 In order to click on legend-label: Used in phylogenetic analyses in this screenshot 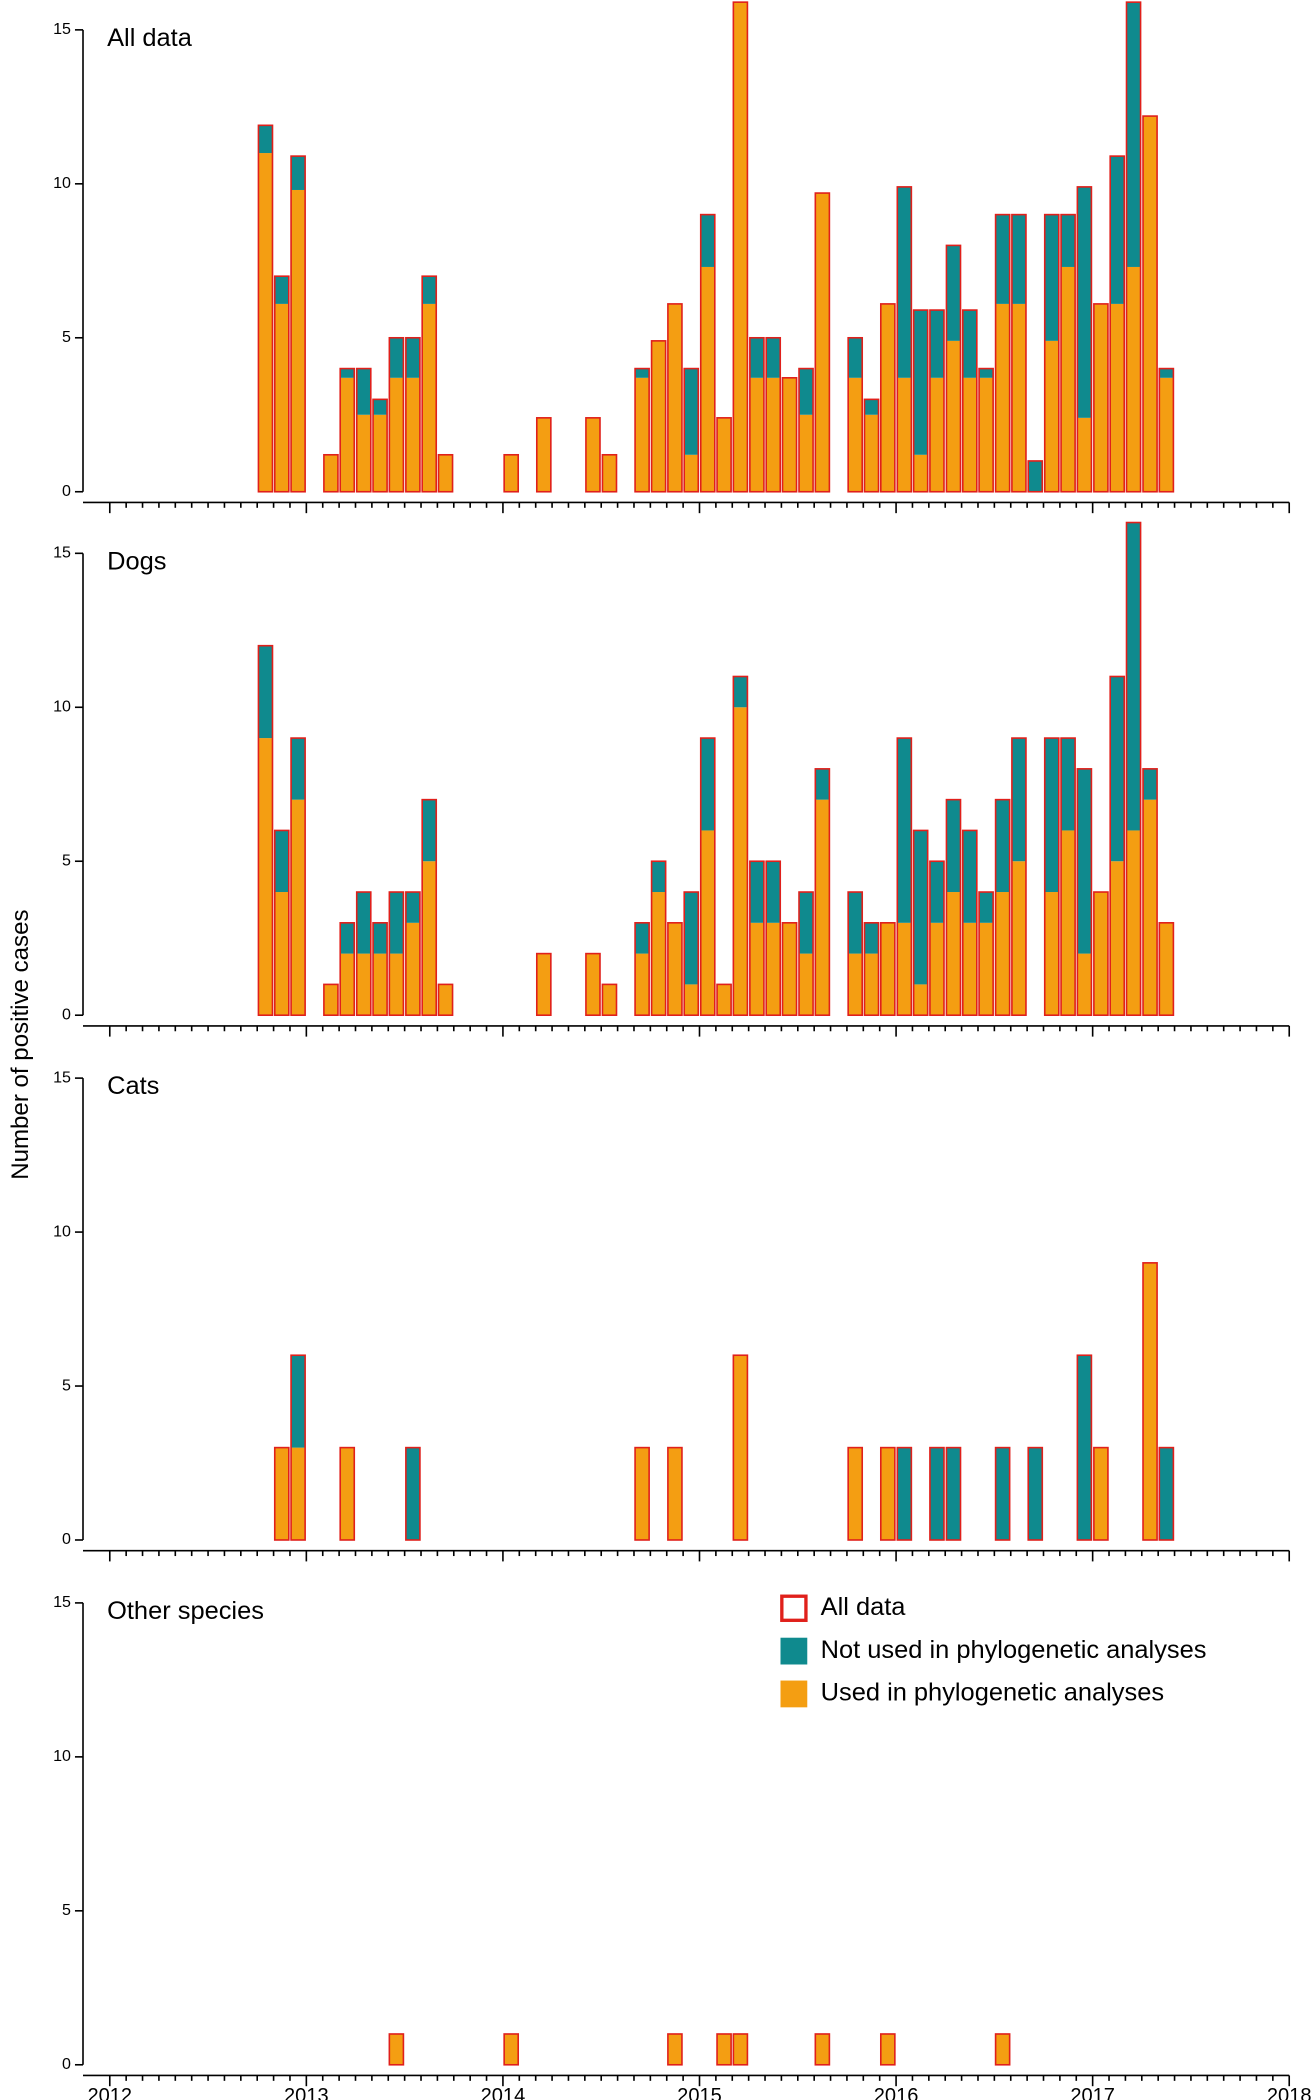, I will do `click(992, 1693)`.